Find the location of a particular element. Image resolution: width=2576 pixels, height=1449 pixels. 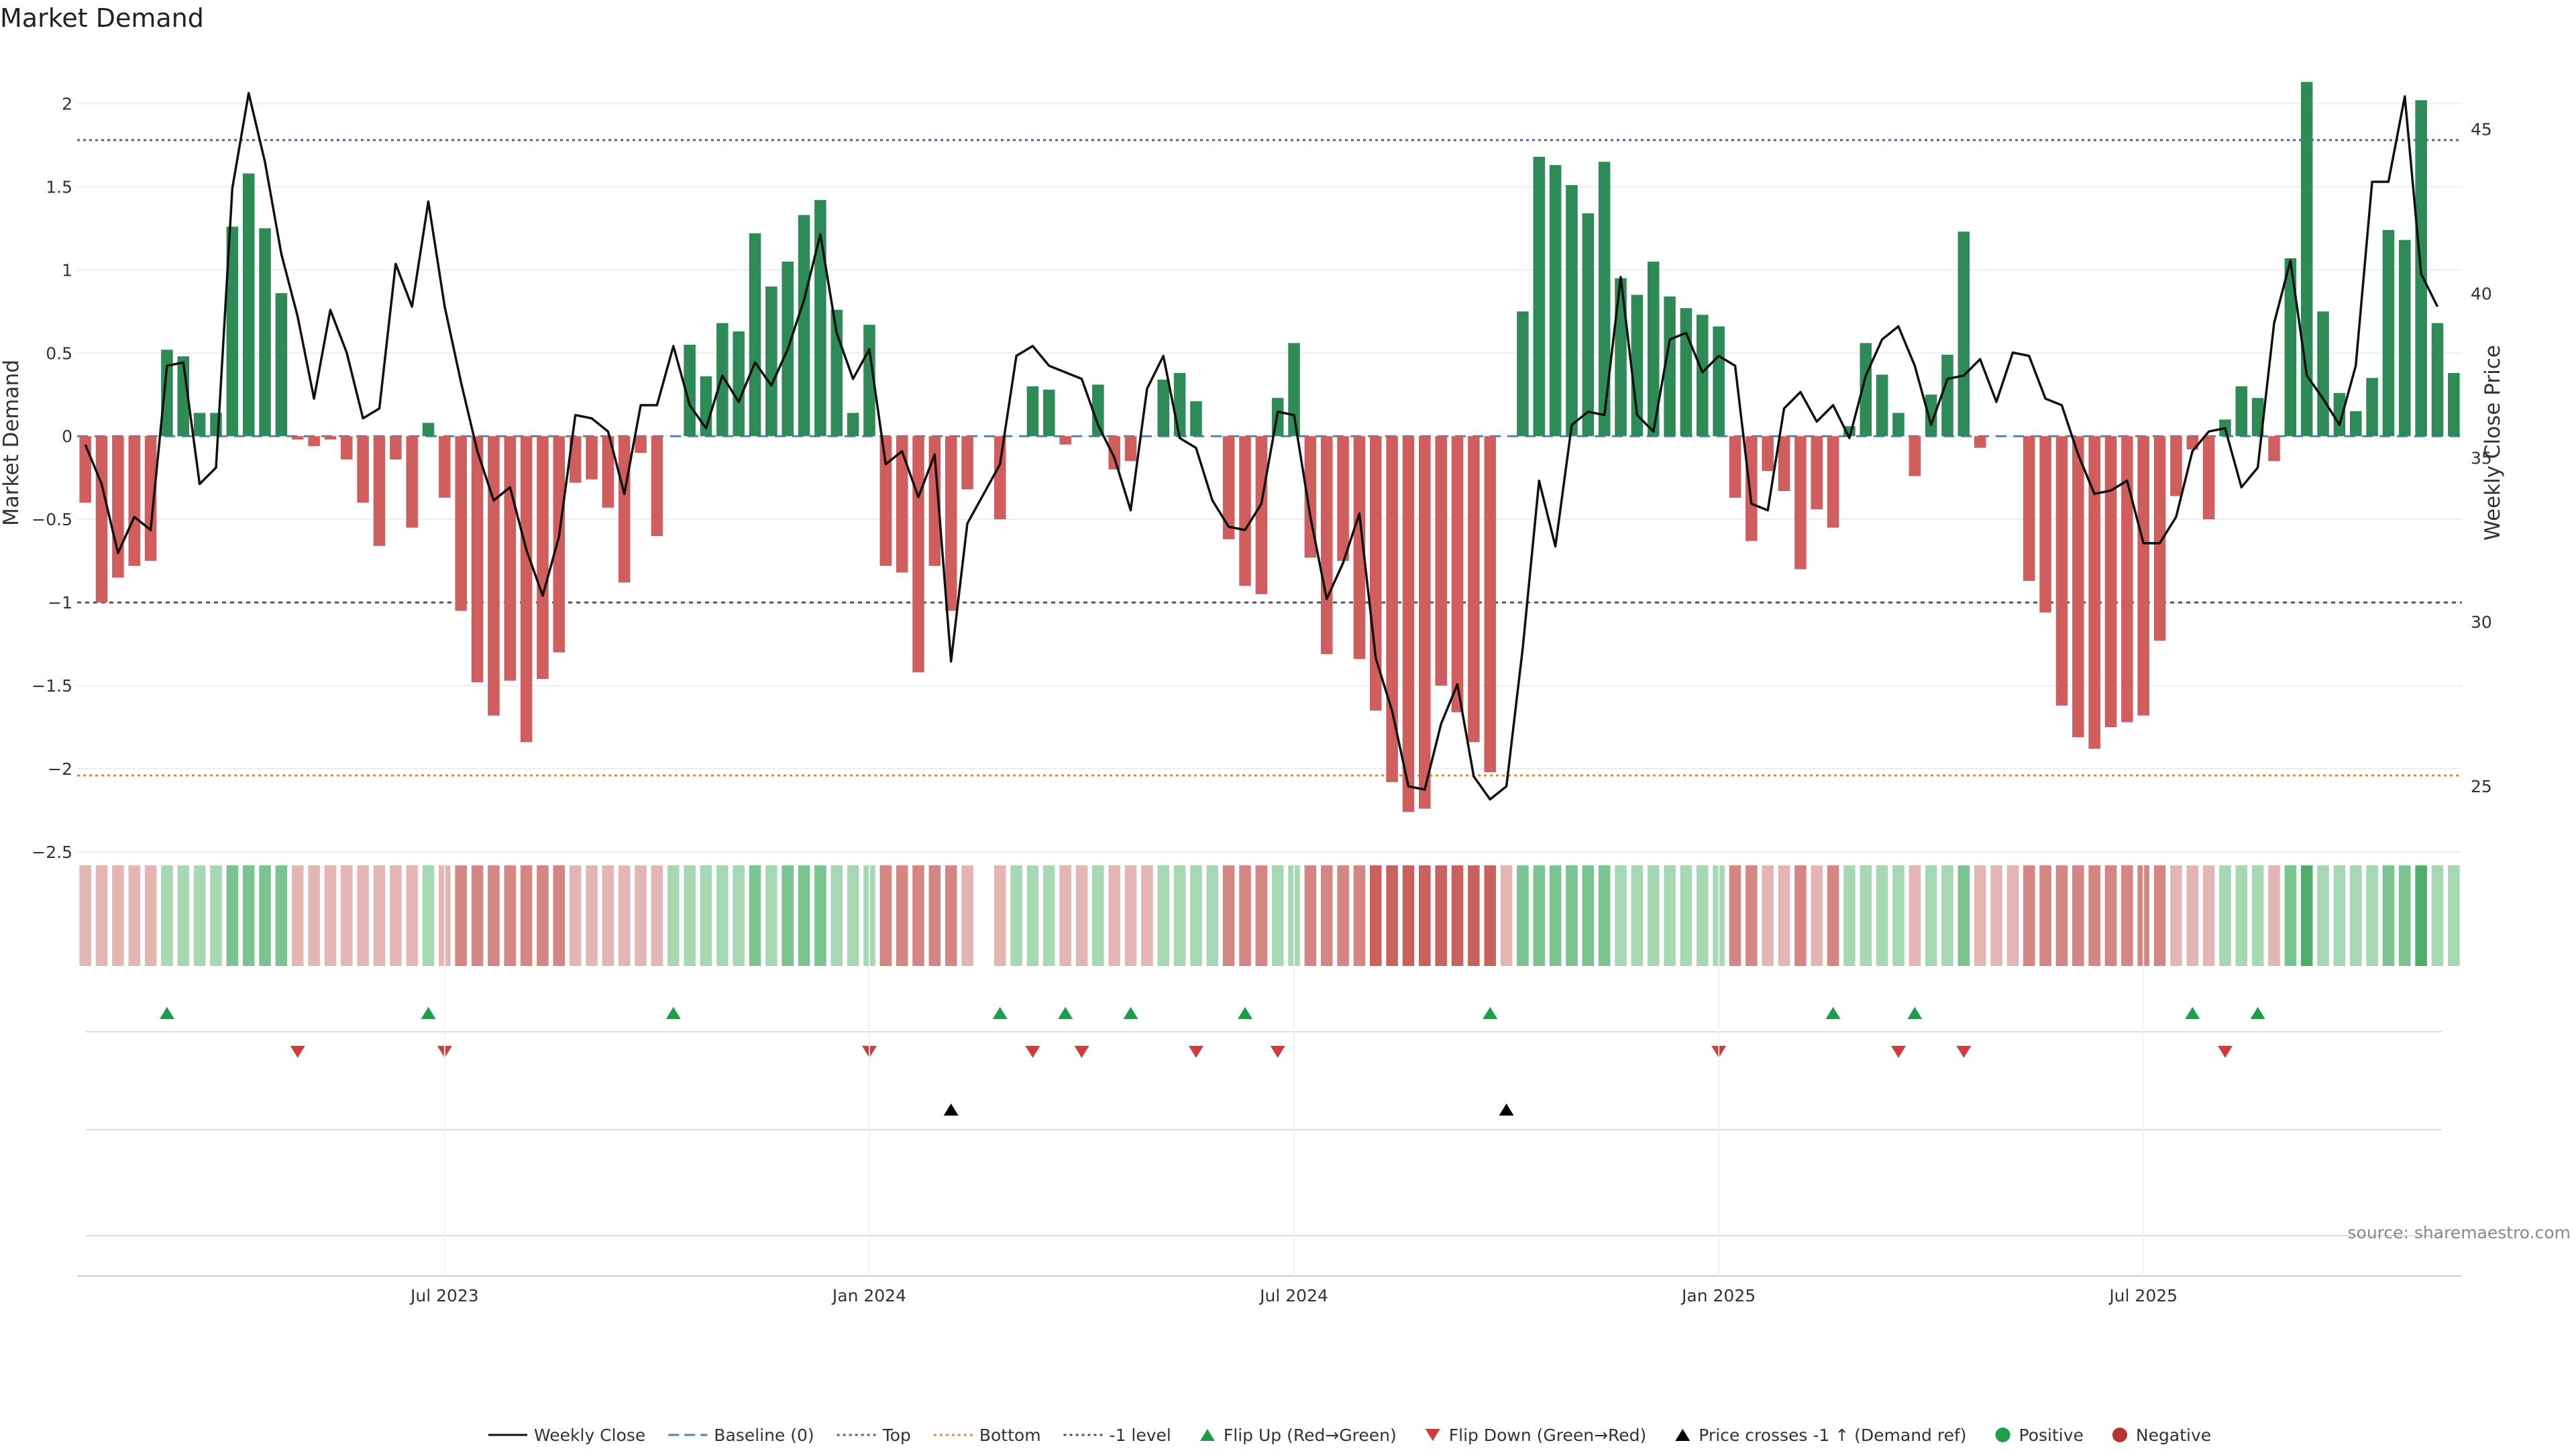

right-tick-label: 45 is located at coordinates (2481, 130).